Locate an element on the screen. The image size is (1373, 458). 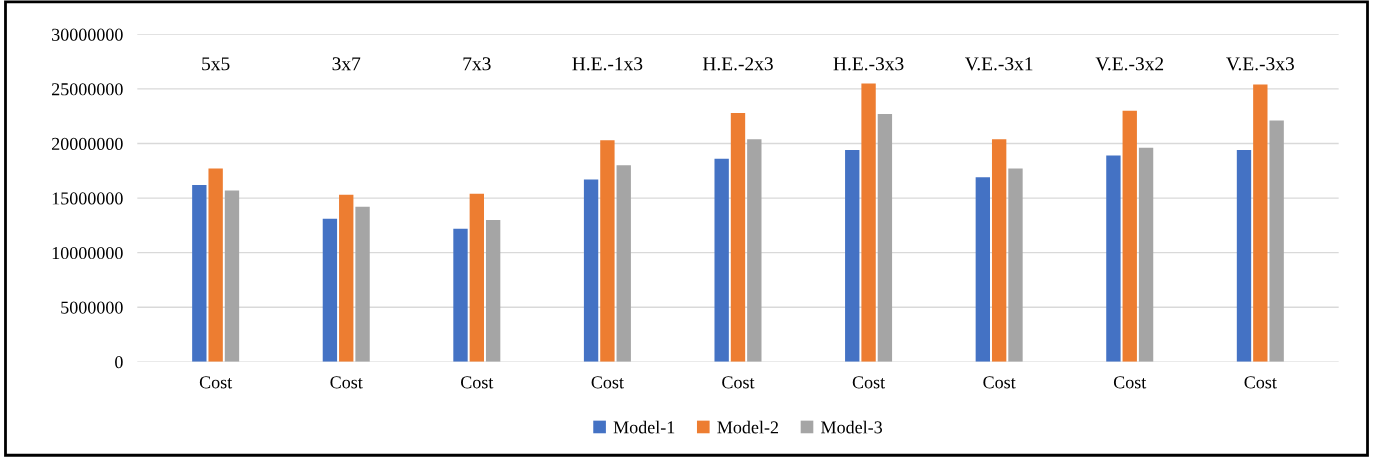
legend-label: Model-3 is located at coordinates (852, 427).